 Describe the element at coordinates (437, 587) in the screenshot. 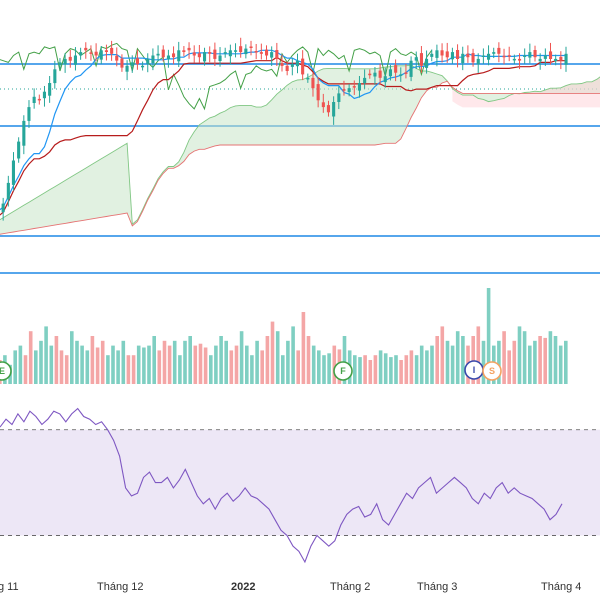

I see `x-tick-label: Tháng 3` at that location.